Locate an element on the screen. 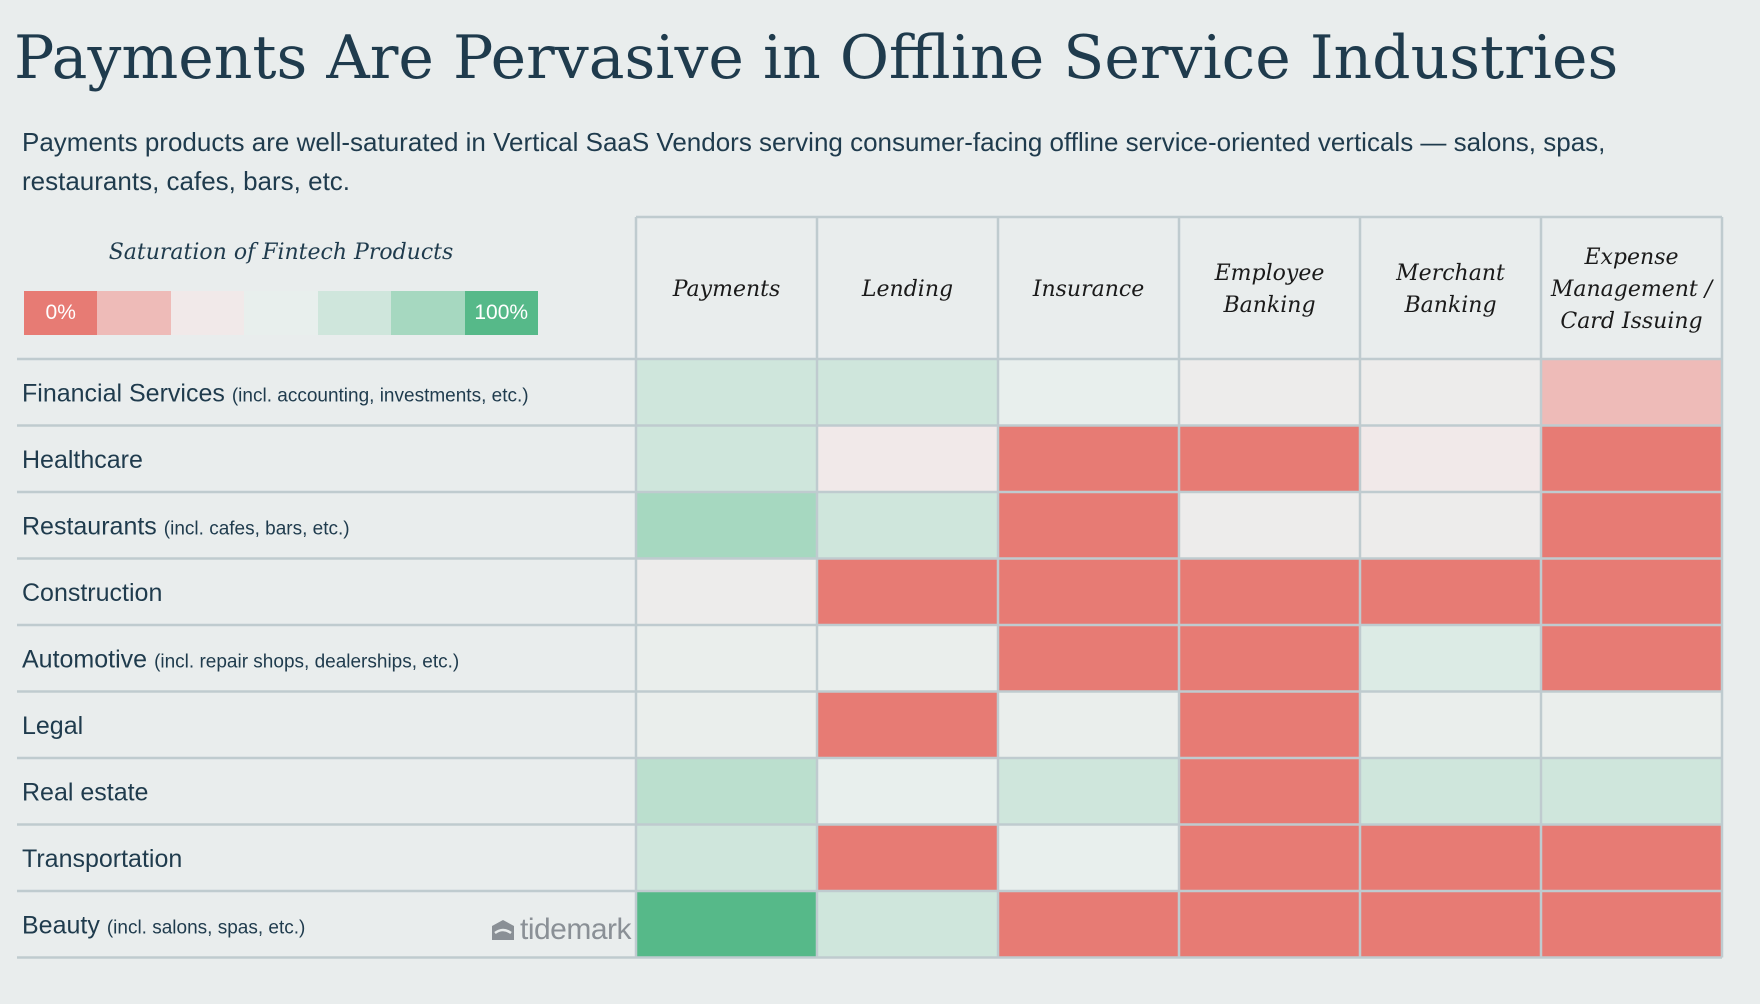  legend-min-label: 0% is located at coordinates (60, 312).